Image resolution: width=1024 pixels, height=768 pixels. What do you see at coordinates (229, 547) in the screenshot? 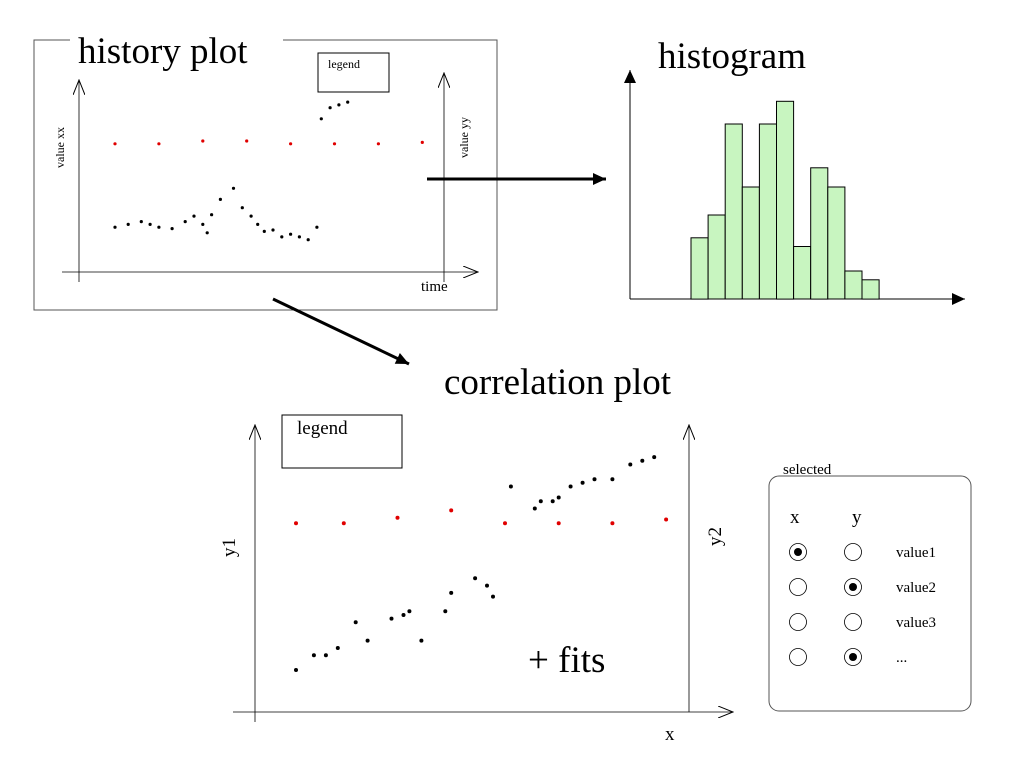
I see `correlation-left-axis-label: y1` at bounding box center [229, 547].